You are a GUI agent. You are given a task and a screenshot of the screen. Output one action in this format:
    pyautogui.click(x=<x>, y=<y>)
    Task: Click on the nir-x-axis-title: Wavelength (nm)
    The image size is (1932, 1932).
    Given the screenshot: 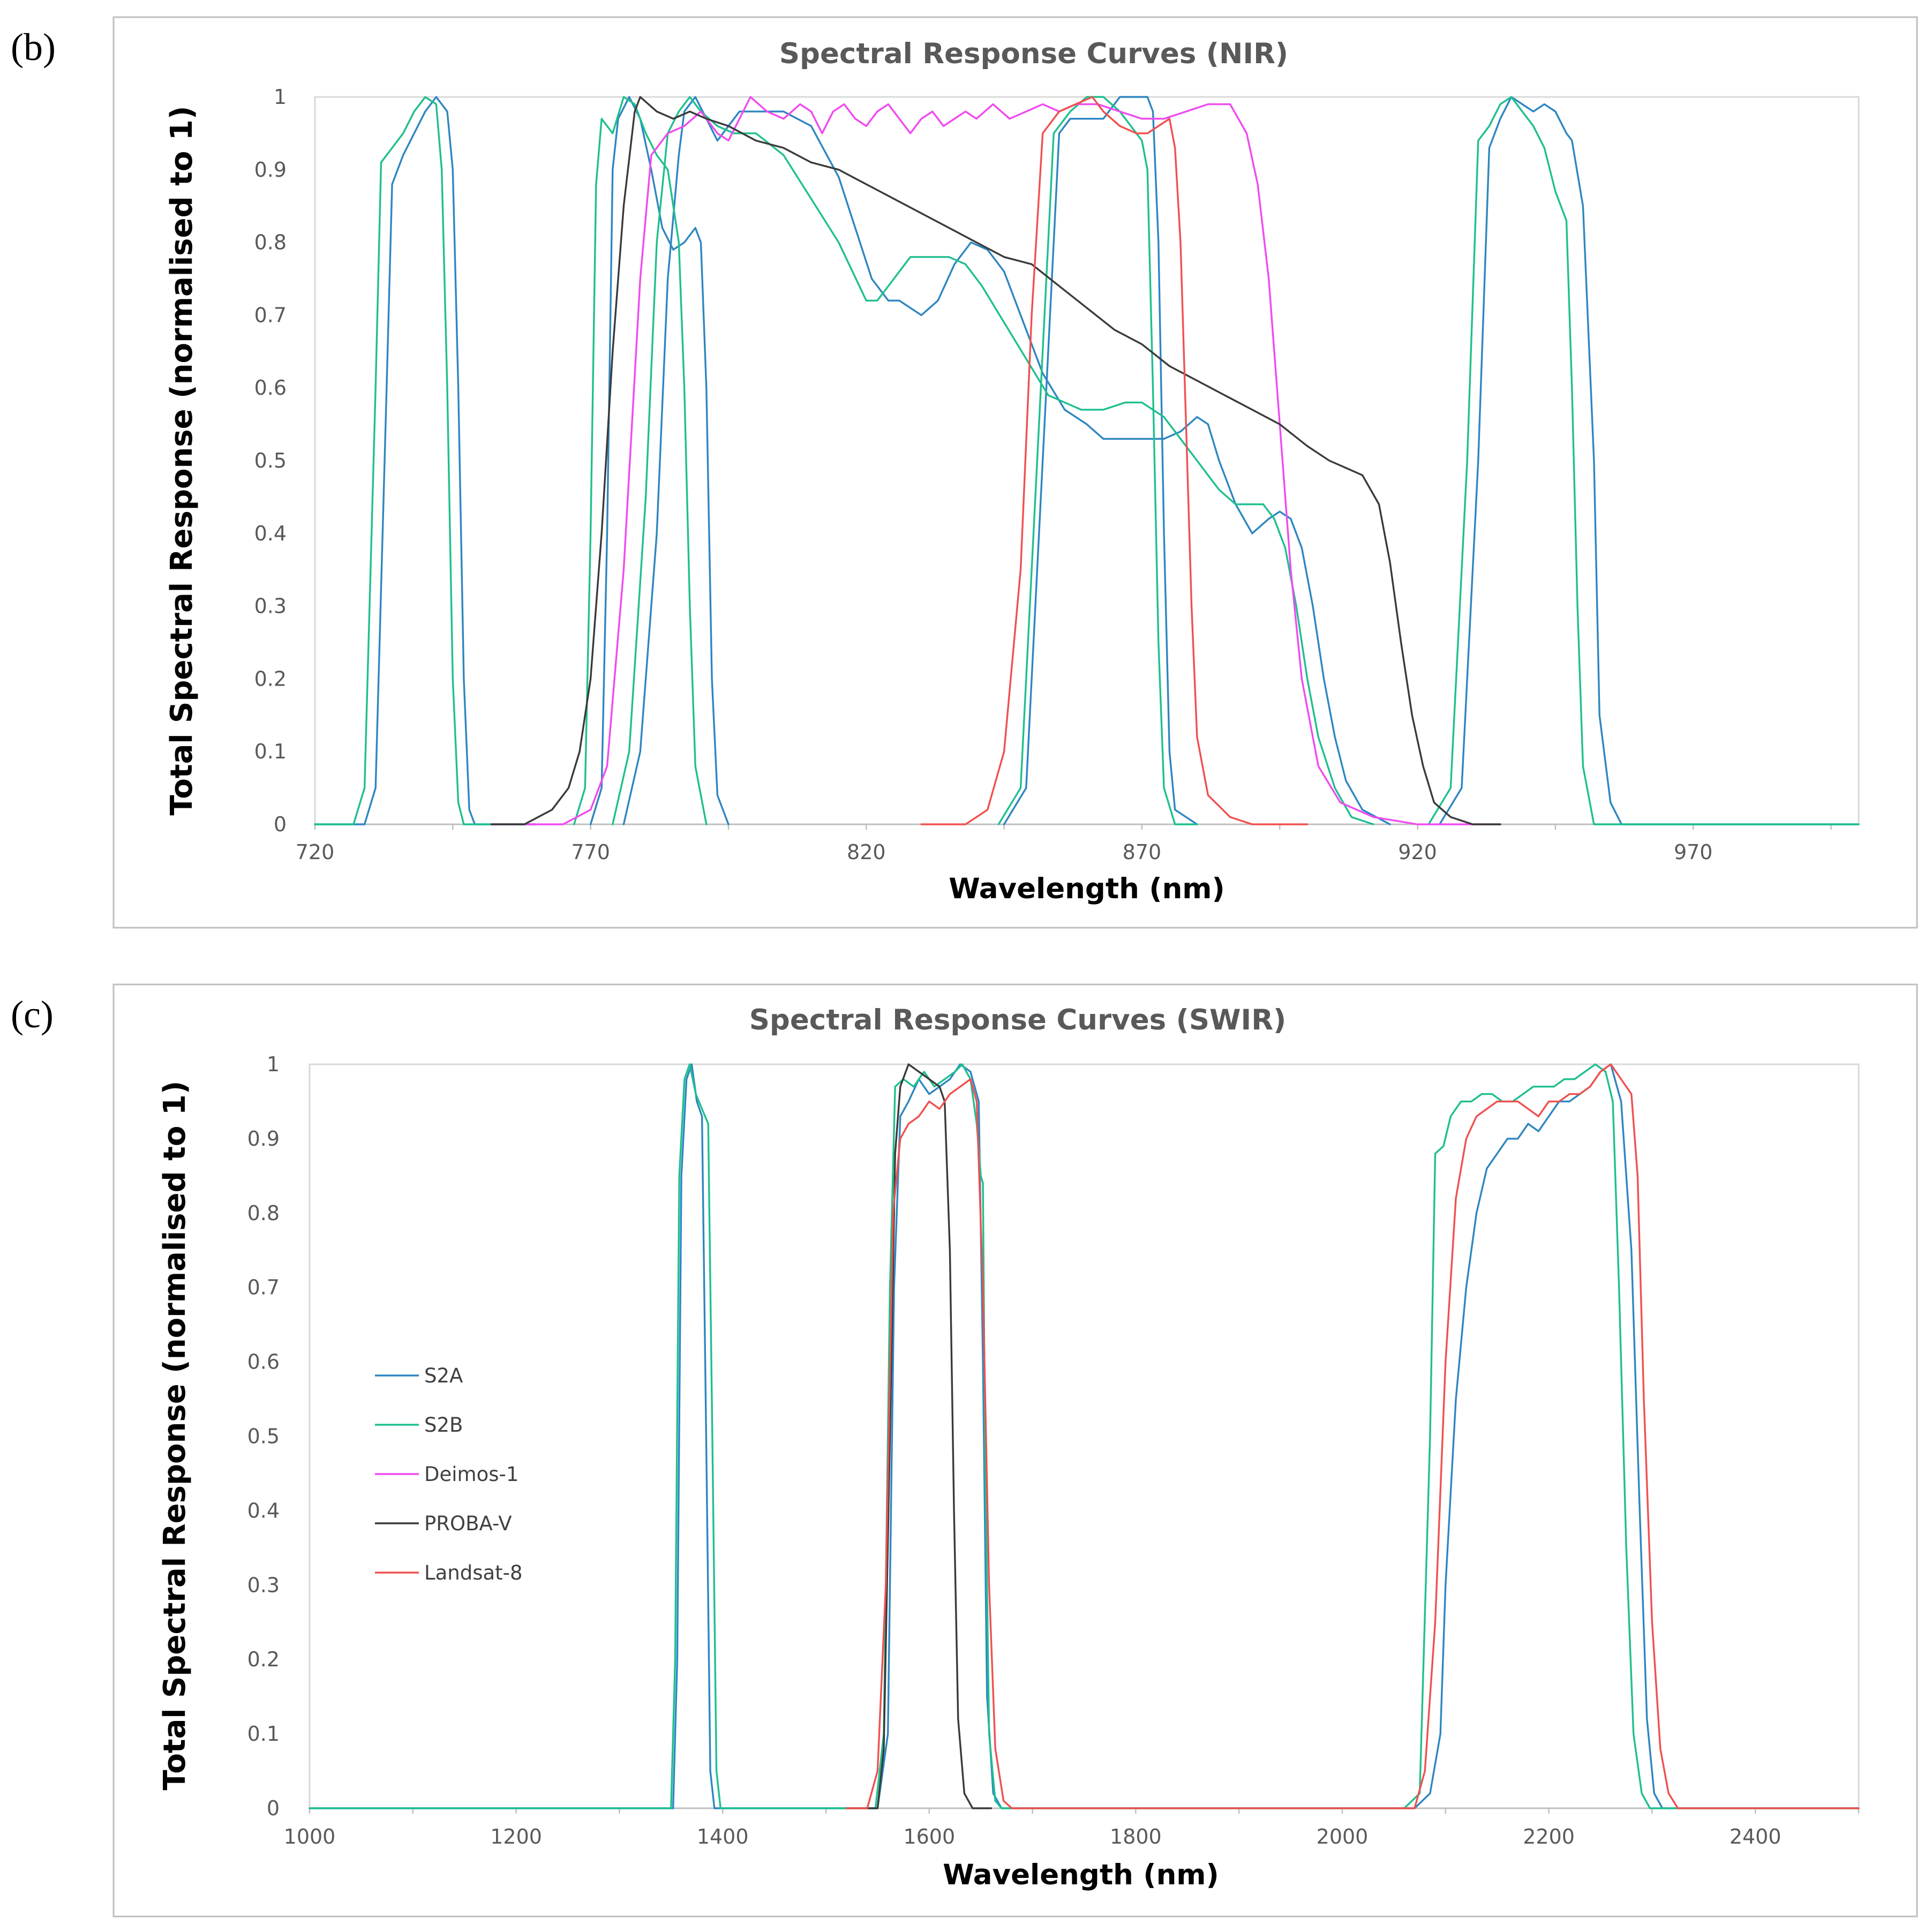 What is the action you would take?
    pyautogui.click(x=1087, y=889)
    